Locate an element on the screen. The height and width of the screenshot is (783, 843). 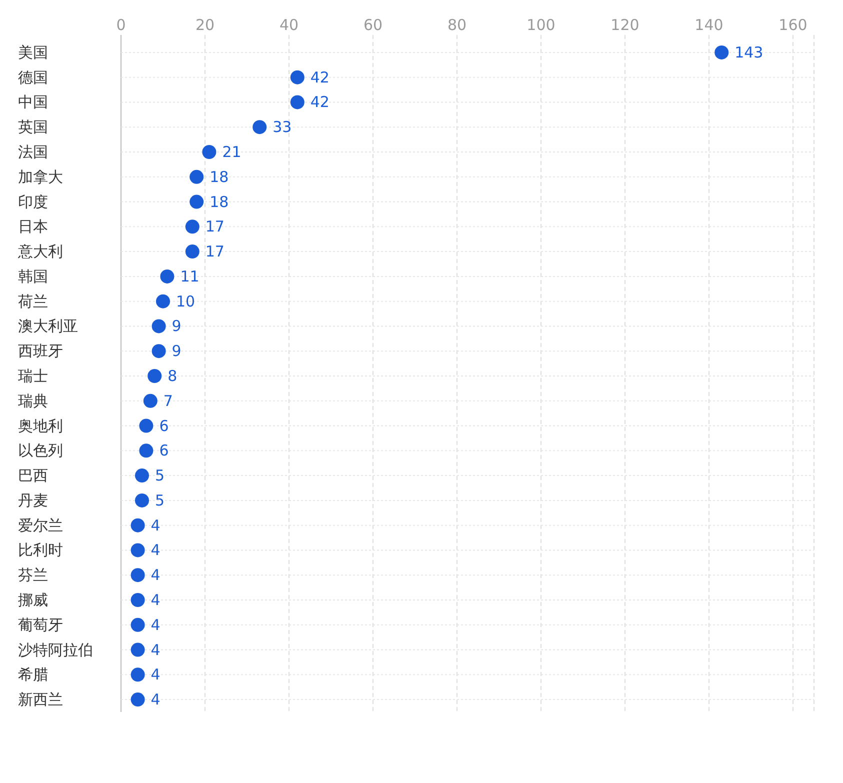
y-tick-label: 挪威 is located at coordinates (33, 600).